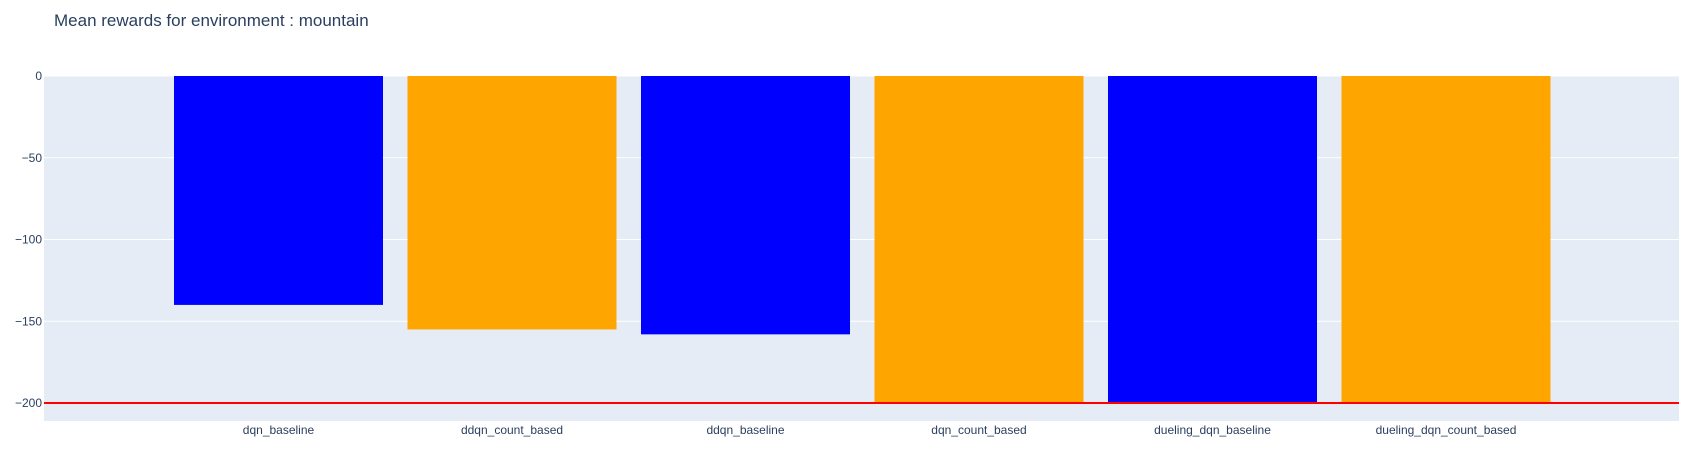  What do you see at coordinates (32, 158) in the screenshot?
I see `y-tick-label: −50` at bounding box center [32, 158].